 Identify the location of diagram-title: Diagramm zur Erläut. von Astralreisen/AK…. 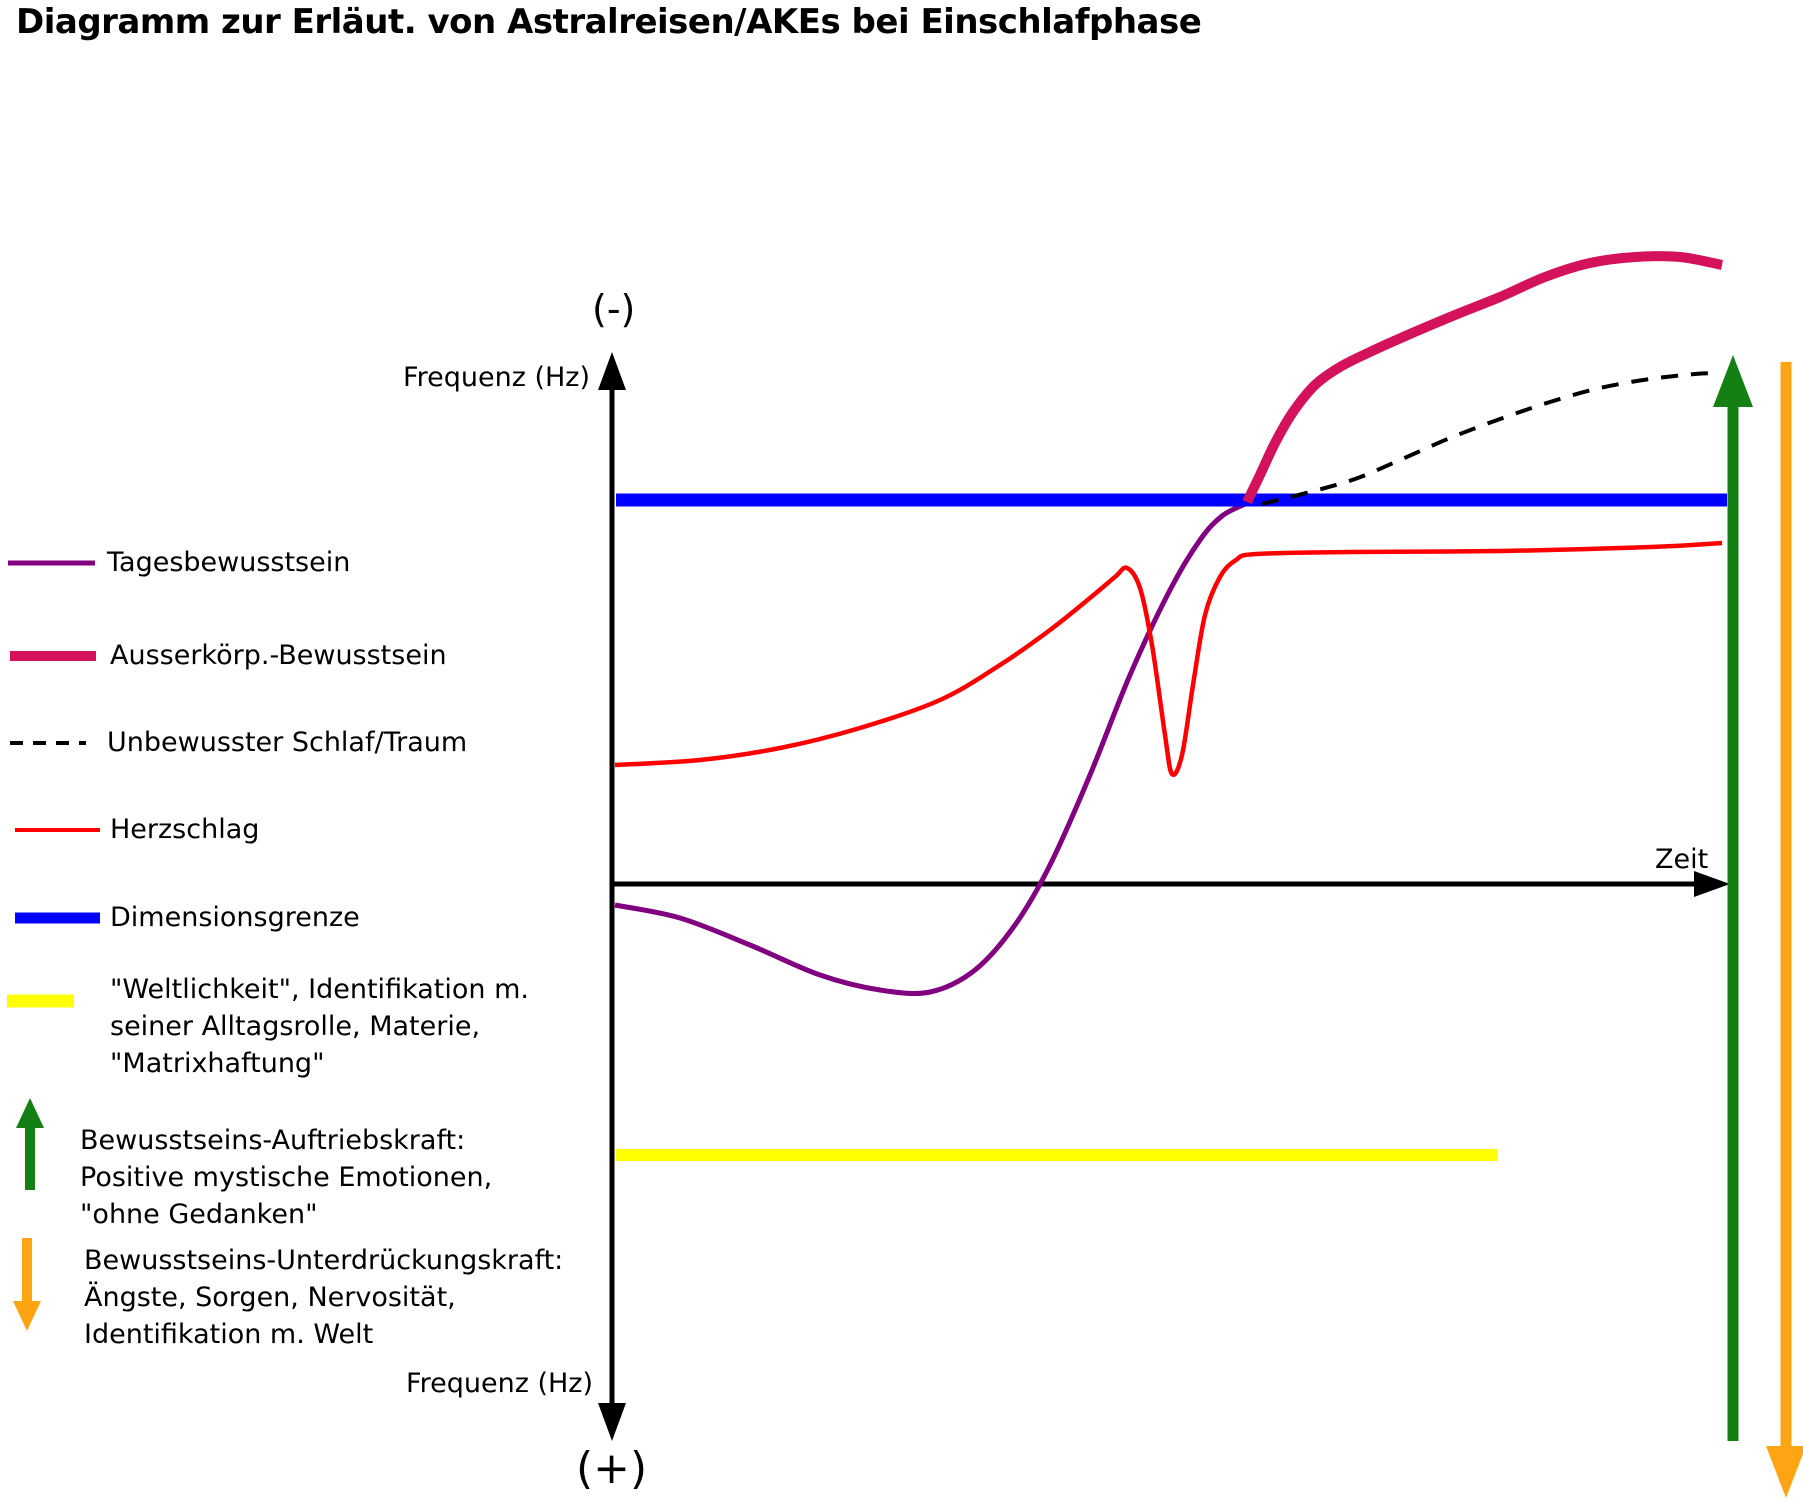
(609, 22).